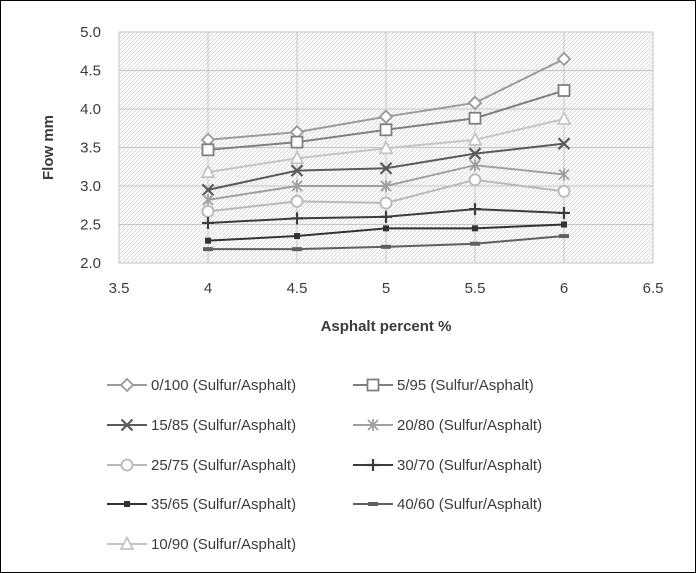 The height and width of the screenshot is (573, 696). I want to click on series-triangle, so click(386, 144).